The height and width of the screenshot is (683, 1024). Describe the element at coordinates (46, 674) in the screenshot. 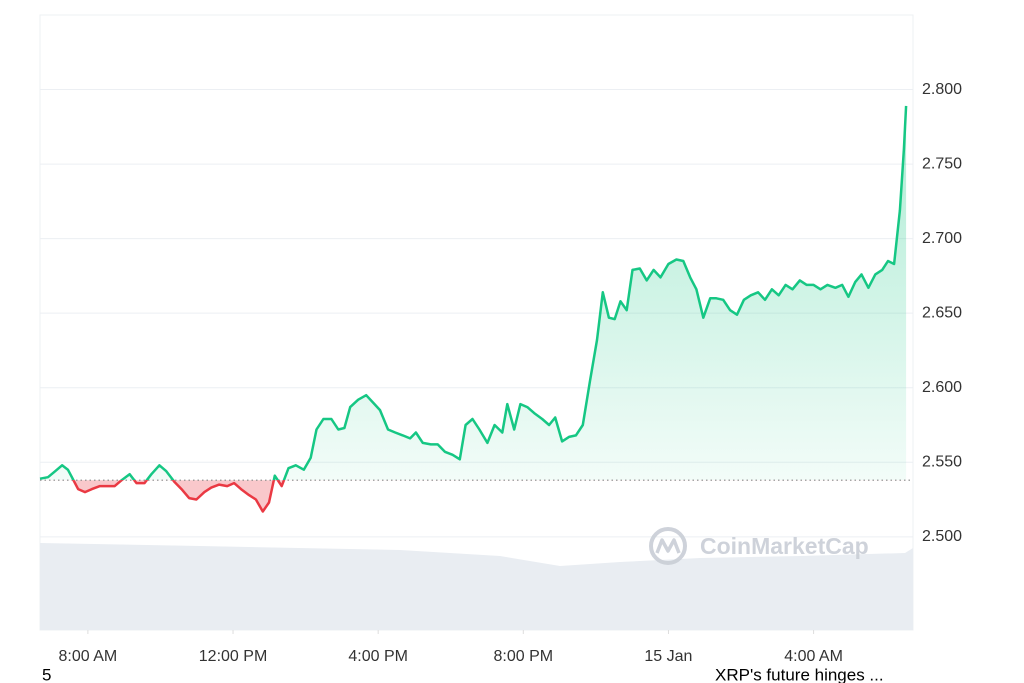

I see `footer-left: 5` at that location.